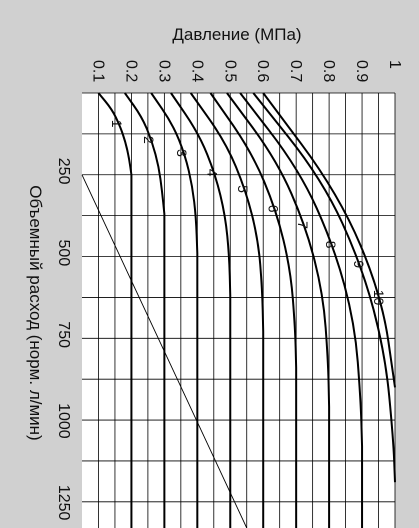 Image resolution: width=419 pixels, height=528 pixels. I want to click on curve-label-7: 7, so click(303, 225).